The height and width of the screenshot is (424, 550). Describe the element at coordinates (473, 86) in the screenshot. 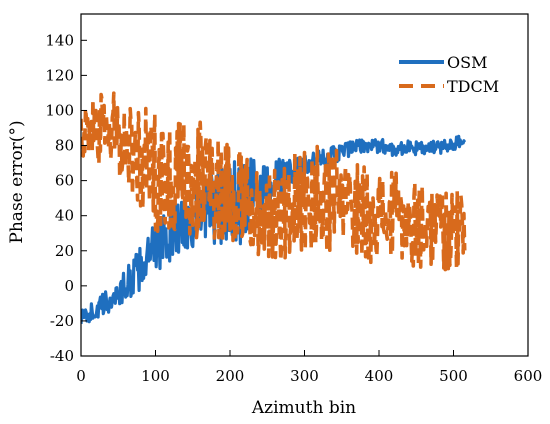

I see `legend-tdcm-label: TDCM` at that location.